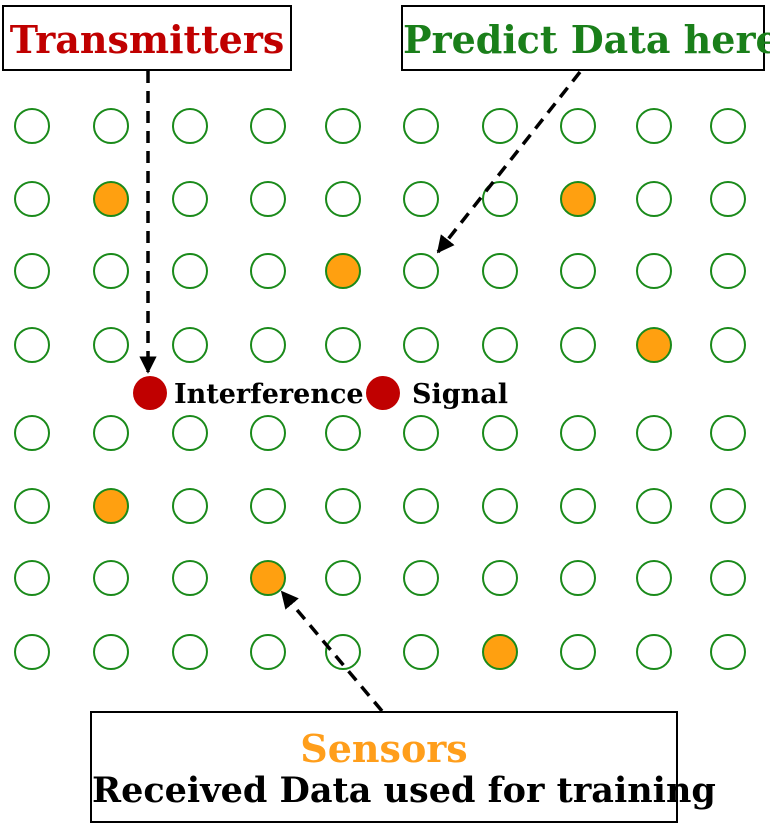 The height and width of the screenshot is (837, 770). What do you see at coordinates (404, 790) in the screenshot?
I see `sensors-subtitle: Received Data used for training` at bounding box center [404, 790].